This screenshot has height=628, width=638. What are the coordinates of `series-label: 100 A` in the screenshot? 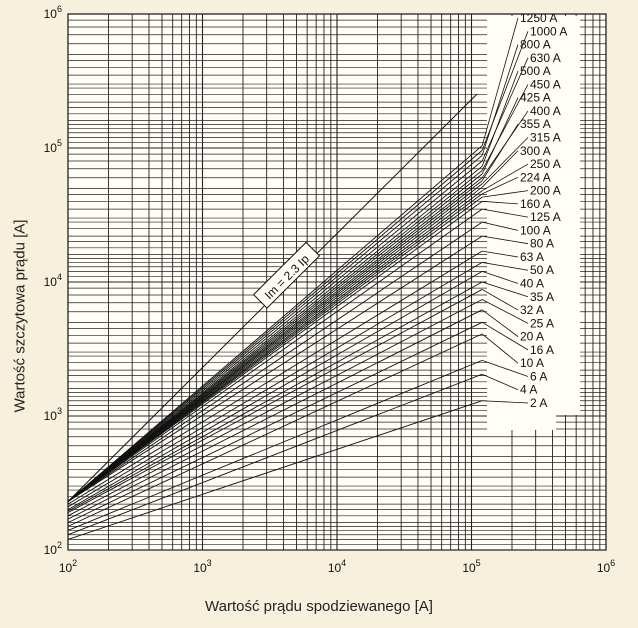 It's located at (535, 230).